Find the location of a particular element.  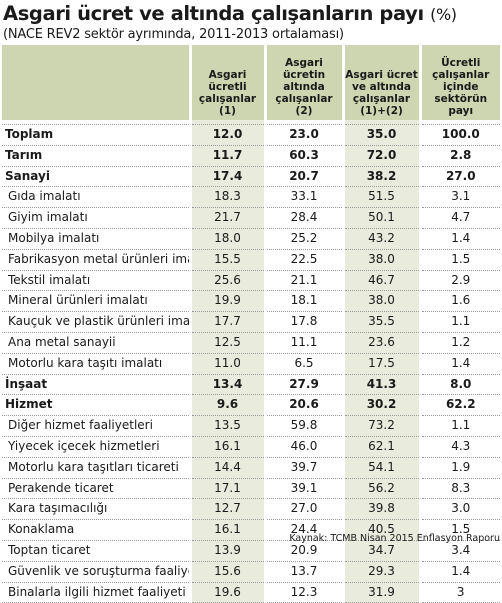

row-value-col3: 17.5 is located at coordinates (381, 363).